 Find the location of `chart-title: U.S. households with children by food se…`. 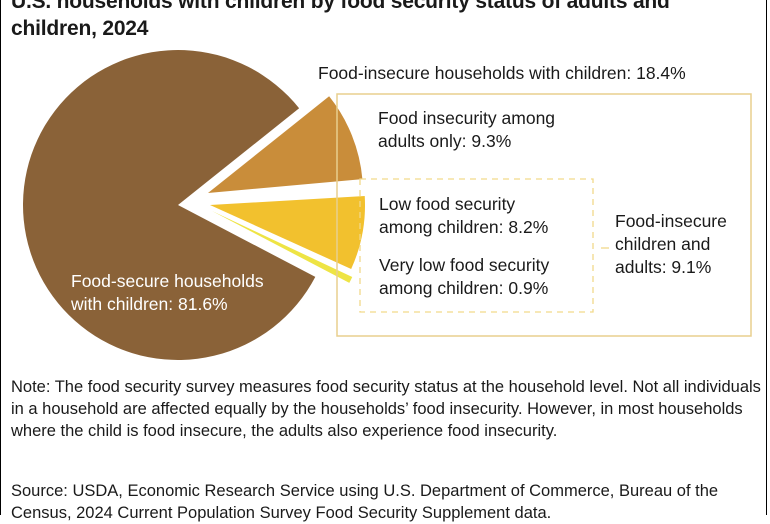

chart-title: U.S. households with children by food se… is located at coordinates (340, 20).